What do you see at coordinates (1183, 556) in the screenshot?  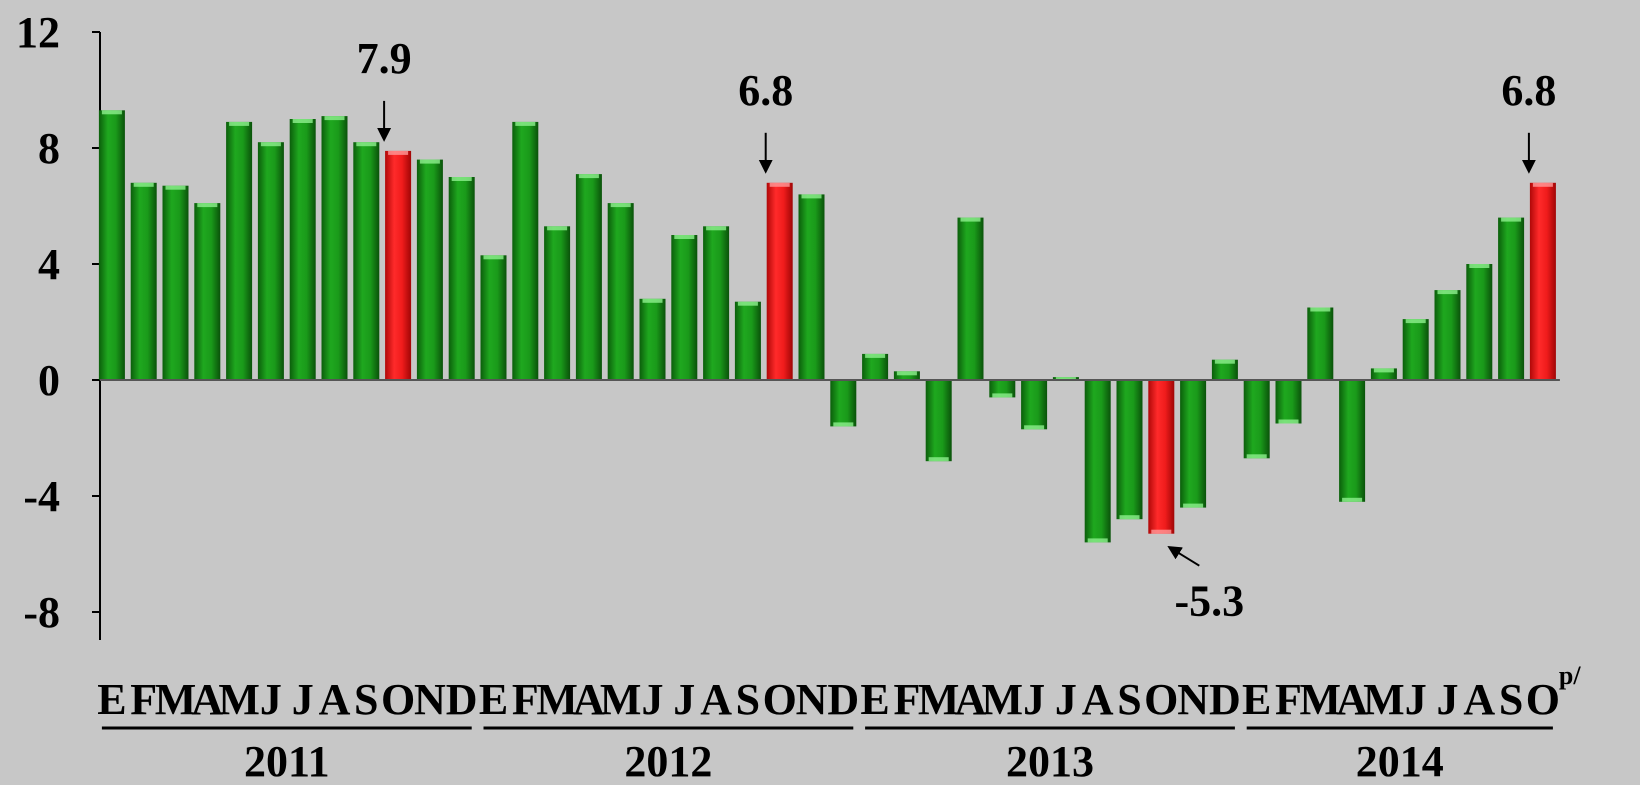 I see `annotation-arrow` at bounding box center [1183, 556].